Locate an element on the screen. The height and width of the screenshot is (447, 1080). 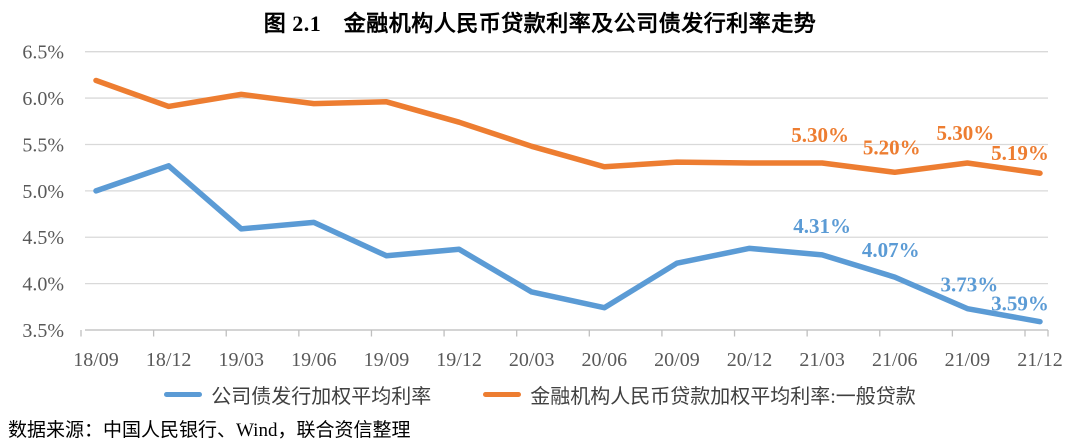
y-axis-label: 4.0% is located at coordinates (43, 285).